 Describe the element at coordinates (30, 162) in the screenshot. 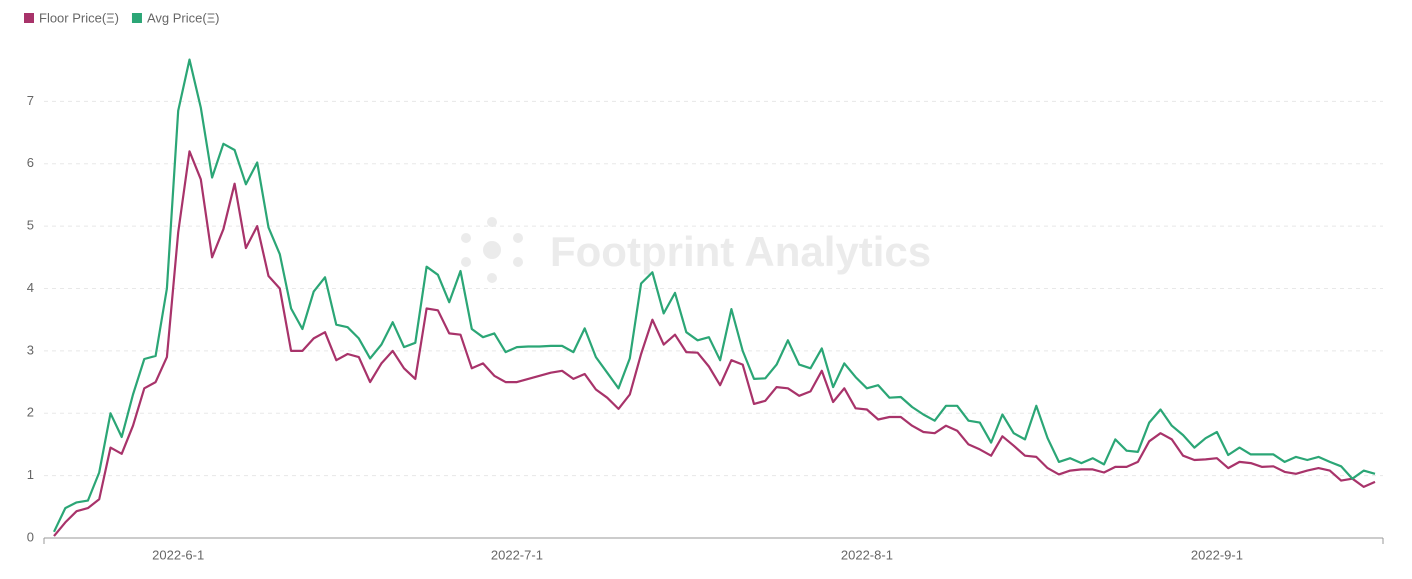

I see `y-tick-label: 6` at that location.